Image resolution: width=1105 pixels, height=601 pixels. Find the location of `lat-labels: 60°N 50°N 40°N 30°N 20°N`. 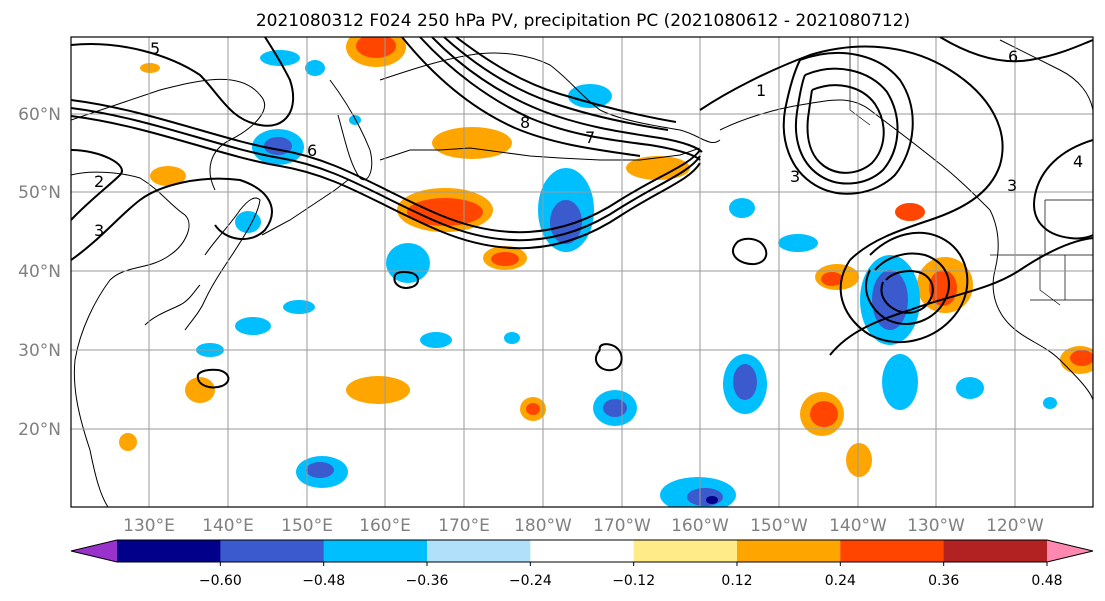

lat-labels: 60°N 50°N 40°N 30°N 20°N is located at coordinates (39, 272).